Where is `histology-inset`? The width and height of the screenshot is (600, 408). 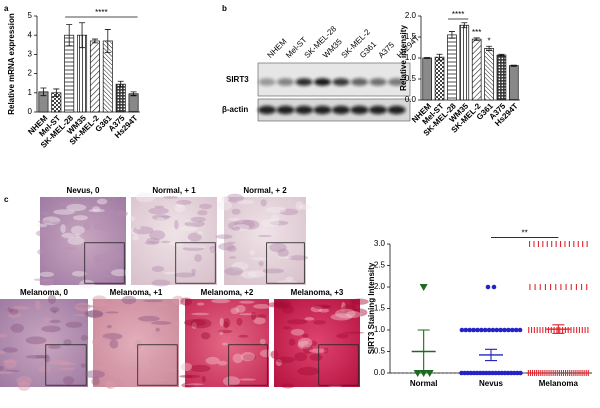
histology-inset is located at coordinates (248, 365).